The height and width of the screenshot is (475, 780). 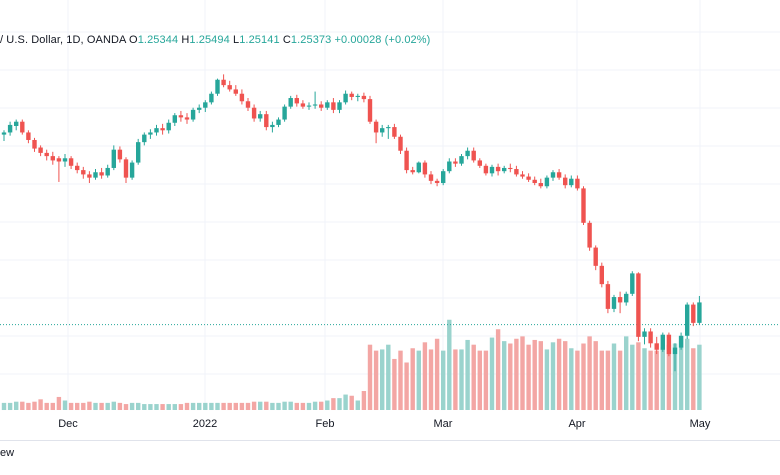 I want to click on x-tick-label: Dec, so click(x=68, y=424).